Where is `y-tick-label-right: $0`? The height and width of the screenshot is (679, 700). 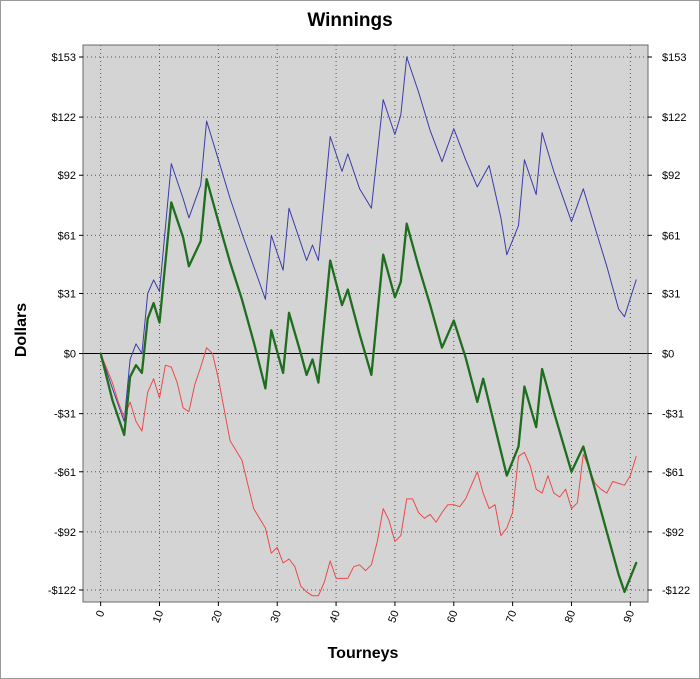 y-tick-label-right: $0 is located at coordinates (668, 355).